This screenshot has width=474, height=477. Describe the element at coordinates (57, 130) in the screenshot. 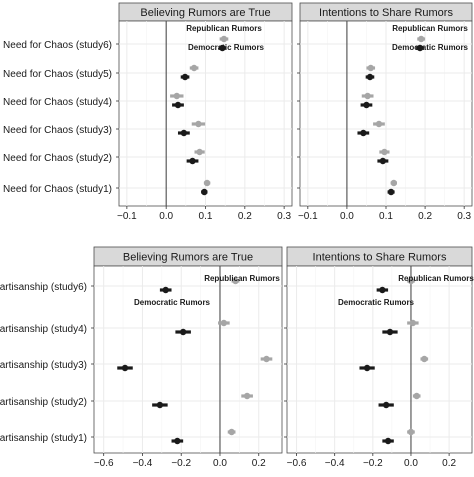

I see `y-category-label: Need for Chaos (study3)` at that location.